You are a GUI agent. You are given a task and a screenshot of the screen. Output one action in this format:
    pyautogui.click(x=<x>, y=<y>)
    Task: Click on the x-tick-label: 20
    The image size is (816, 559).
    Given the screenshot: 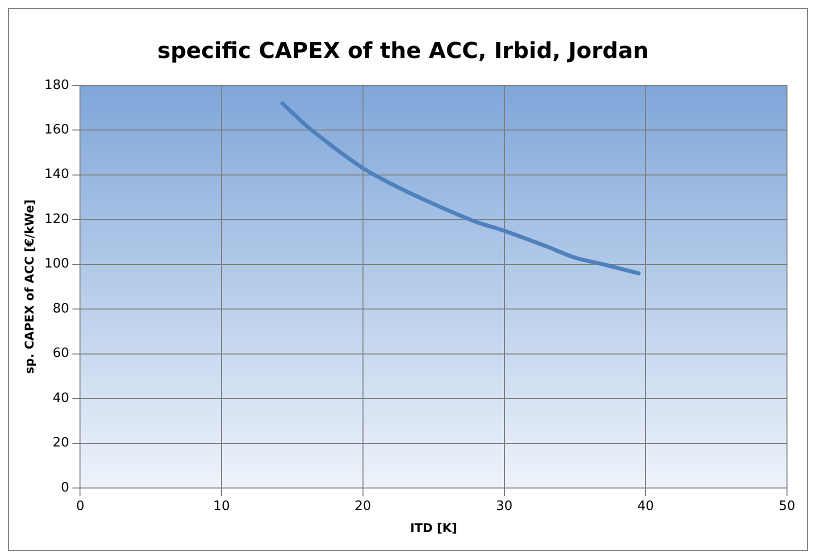 What is the action you would take?
    pyautogui.click(x=363, y=506)
    